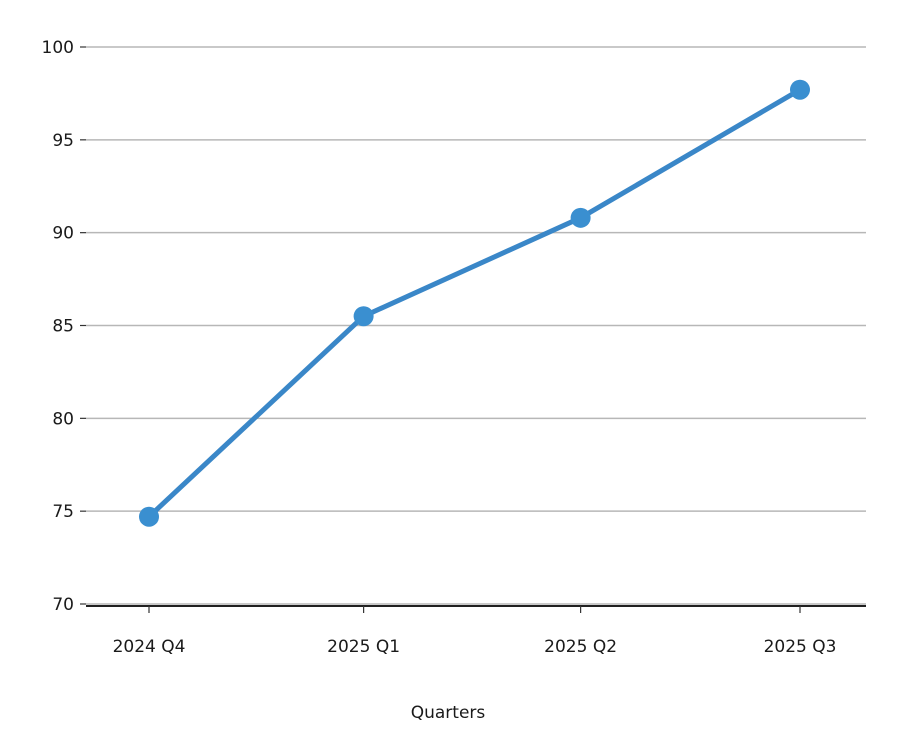 The width and height of the screenshot is (900, 748). What do you see at coordinates (448, 713) in the screenshot?
I see `x-axis-title: Quarters` at bounding box center [448, 713].